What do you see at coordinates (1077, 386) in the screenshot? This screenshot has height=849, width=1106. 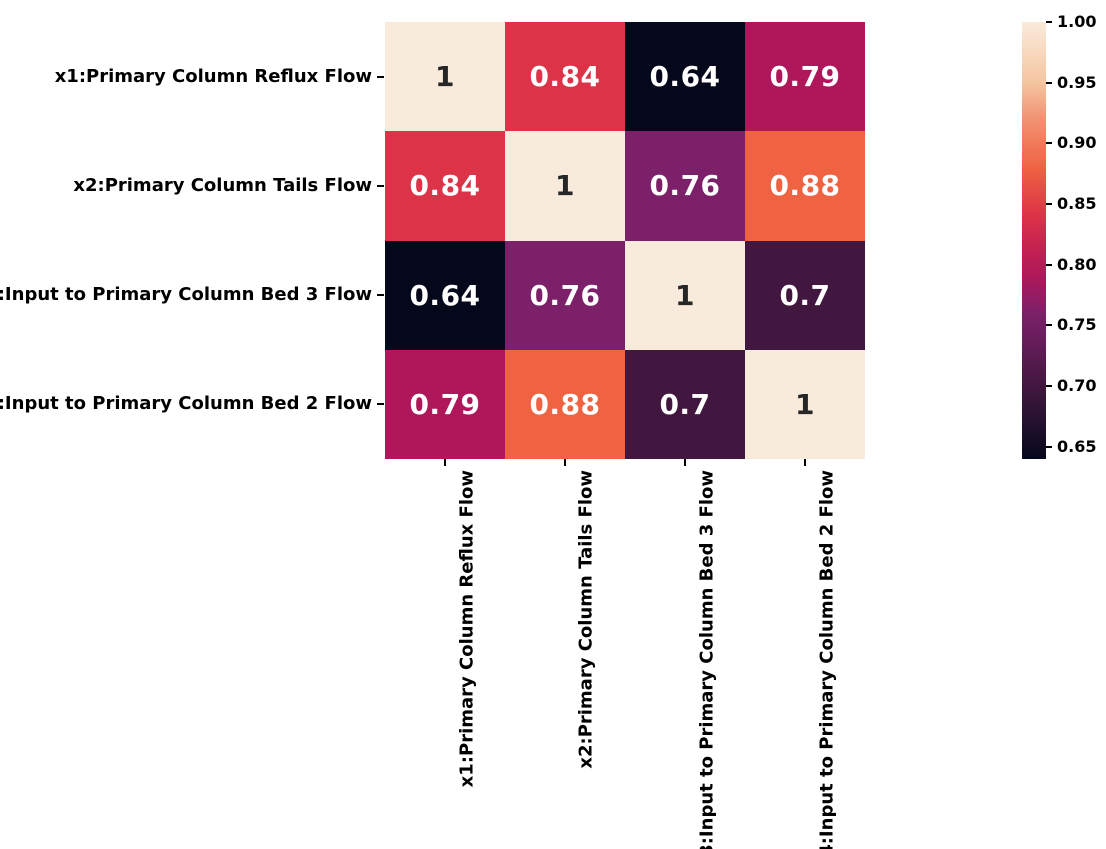 I see `colorbar-tick-label: 0.70` at bounding box center [1077, 386].